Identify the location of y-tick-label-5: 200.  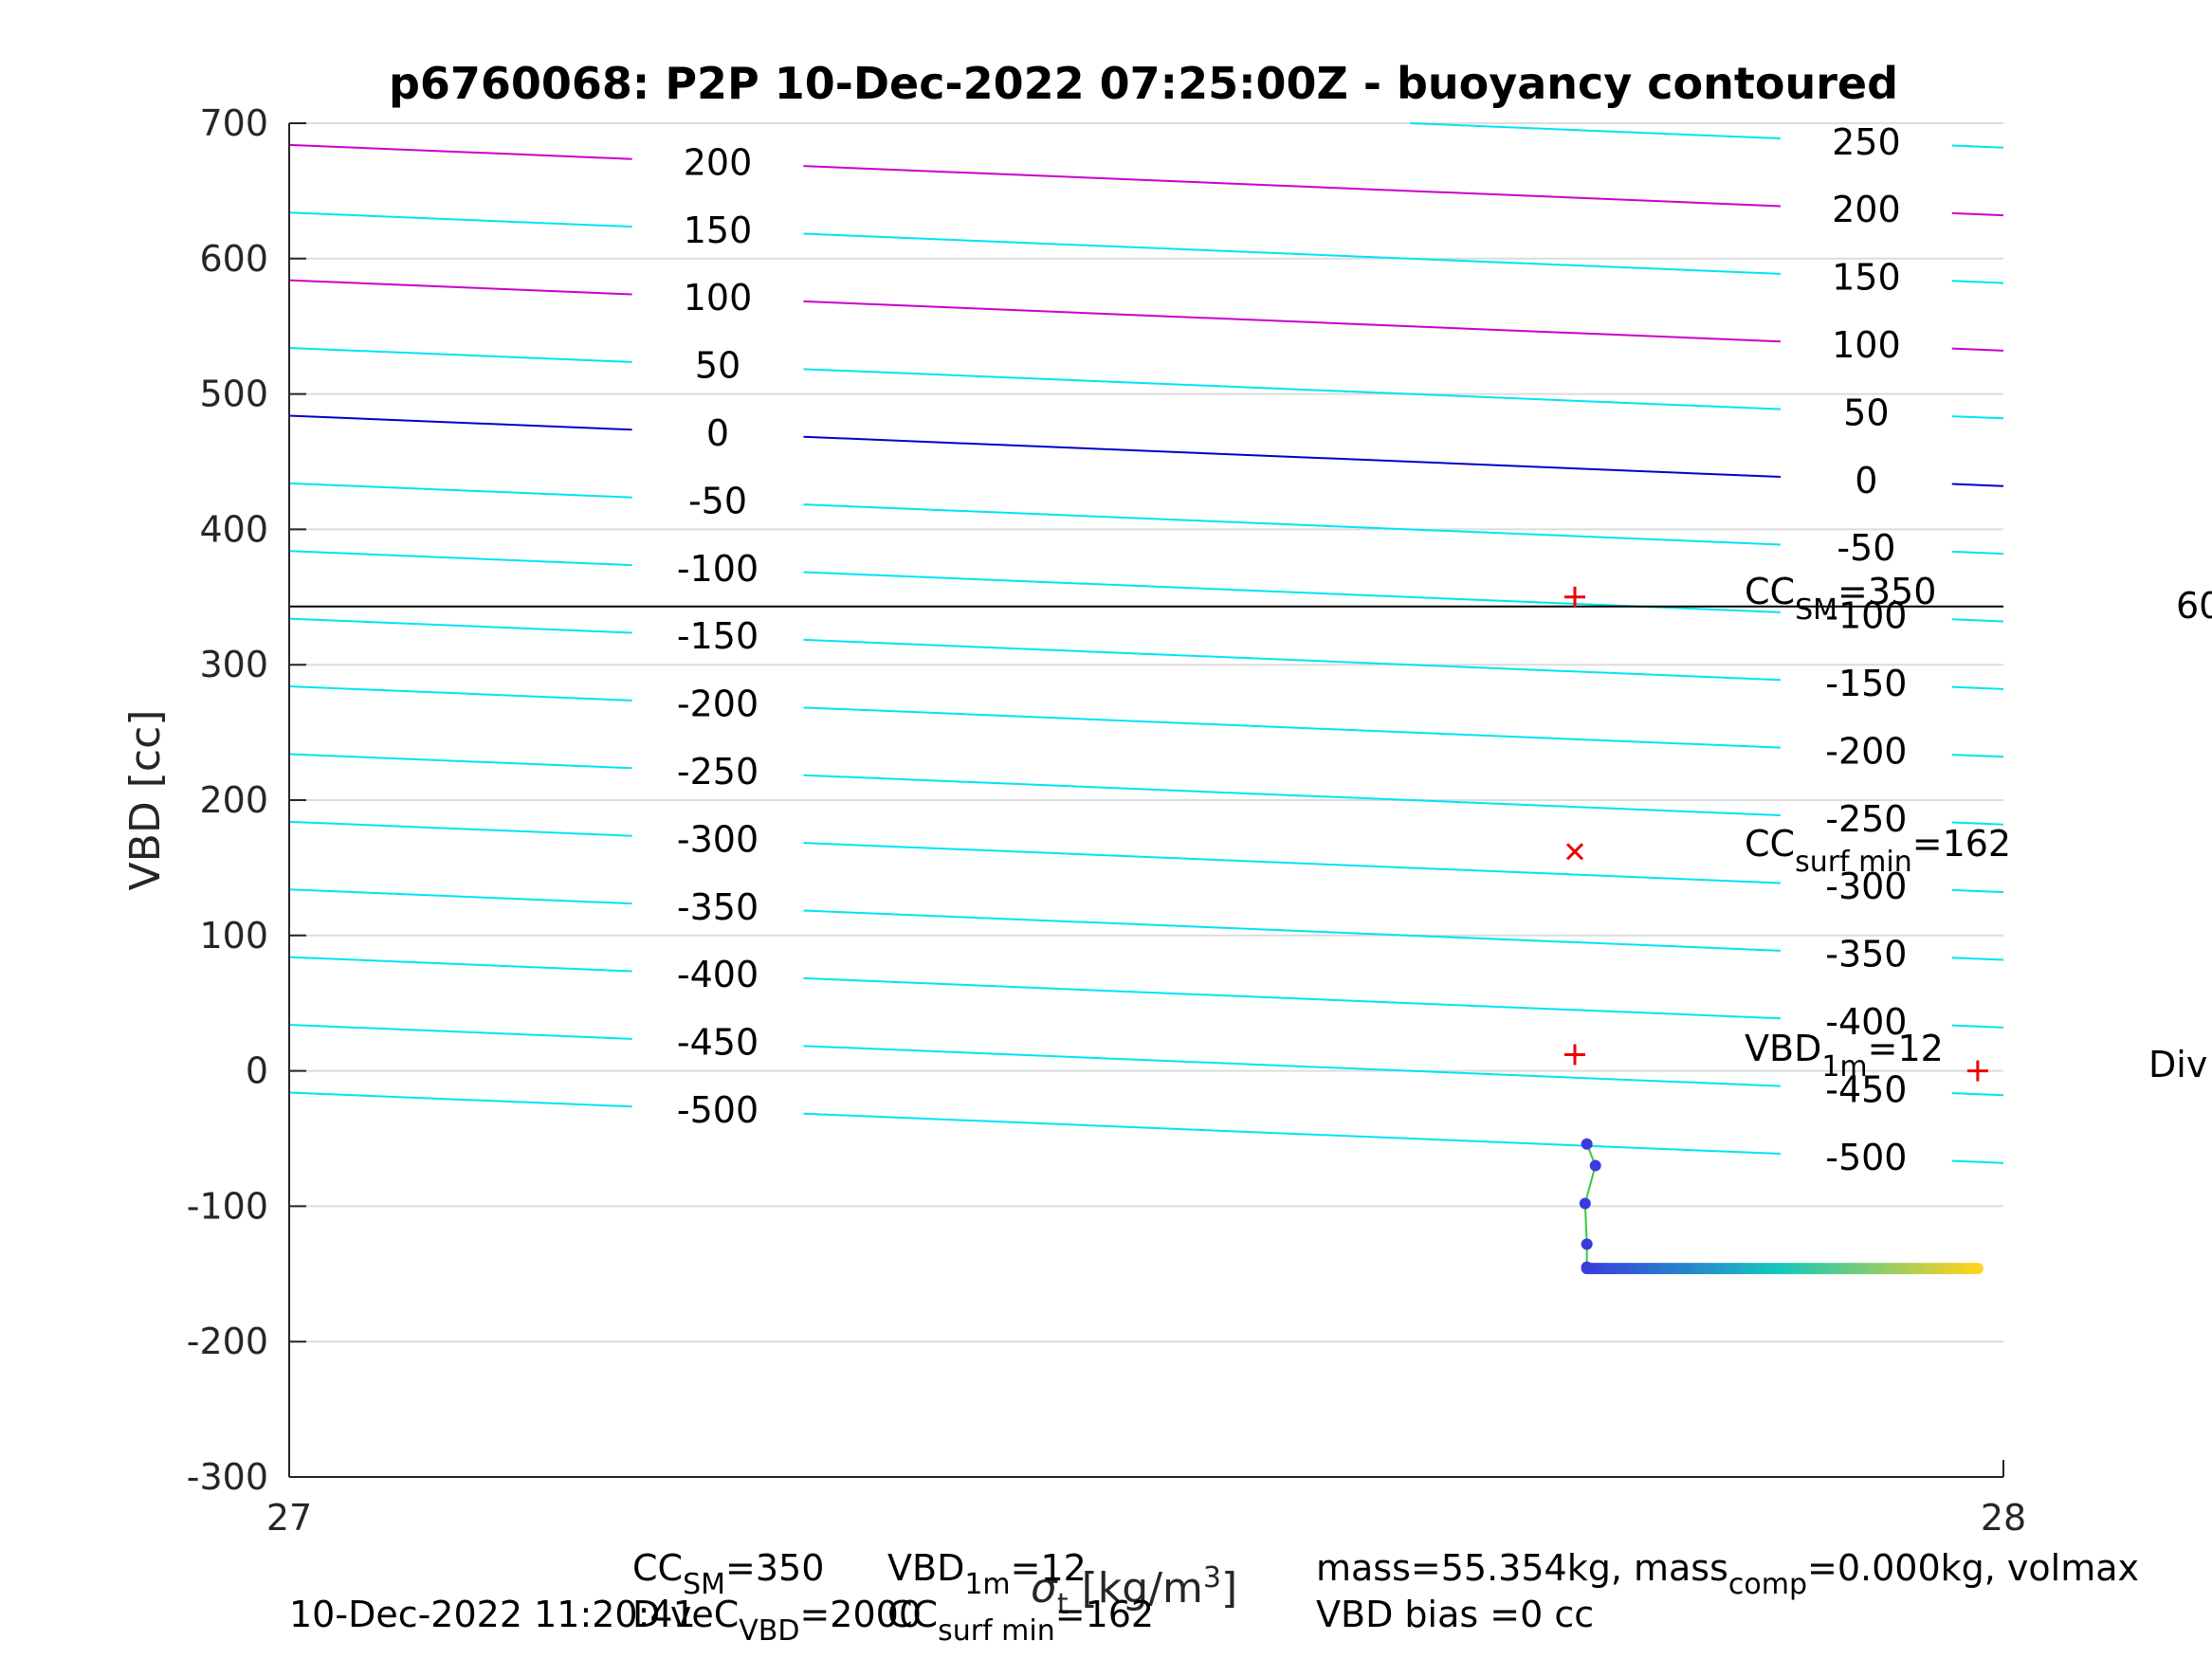
(233, 800).